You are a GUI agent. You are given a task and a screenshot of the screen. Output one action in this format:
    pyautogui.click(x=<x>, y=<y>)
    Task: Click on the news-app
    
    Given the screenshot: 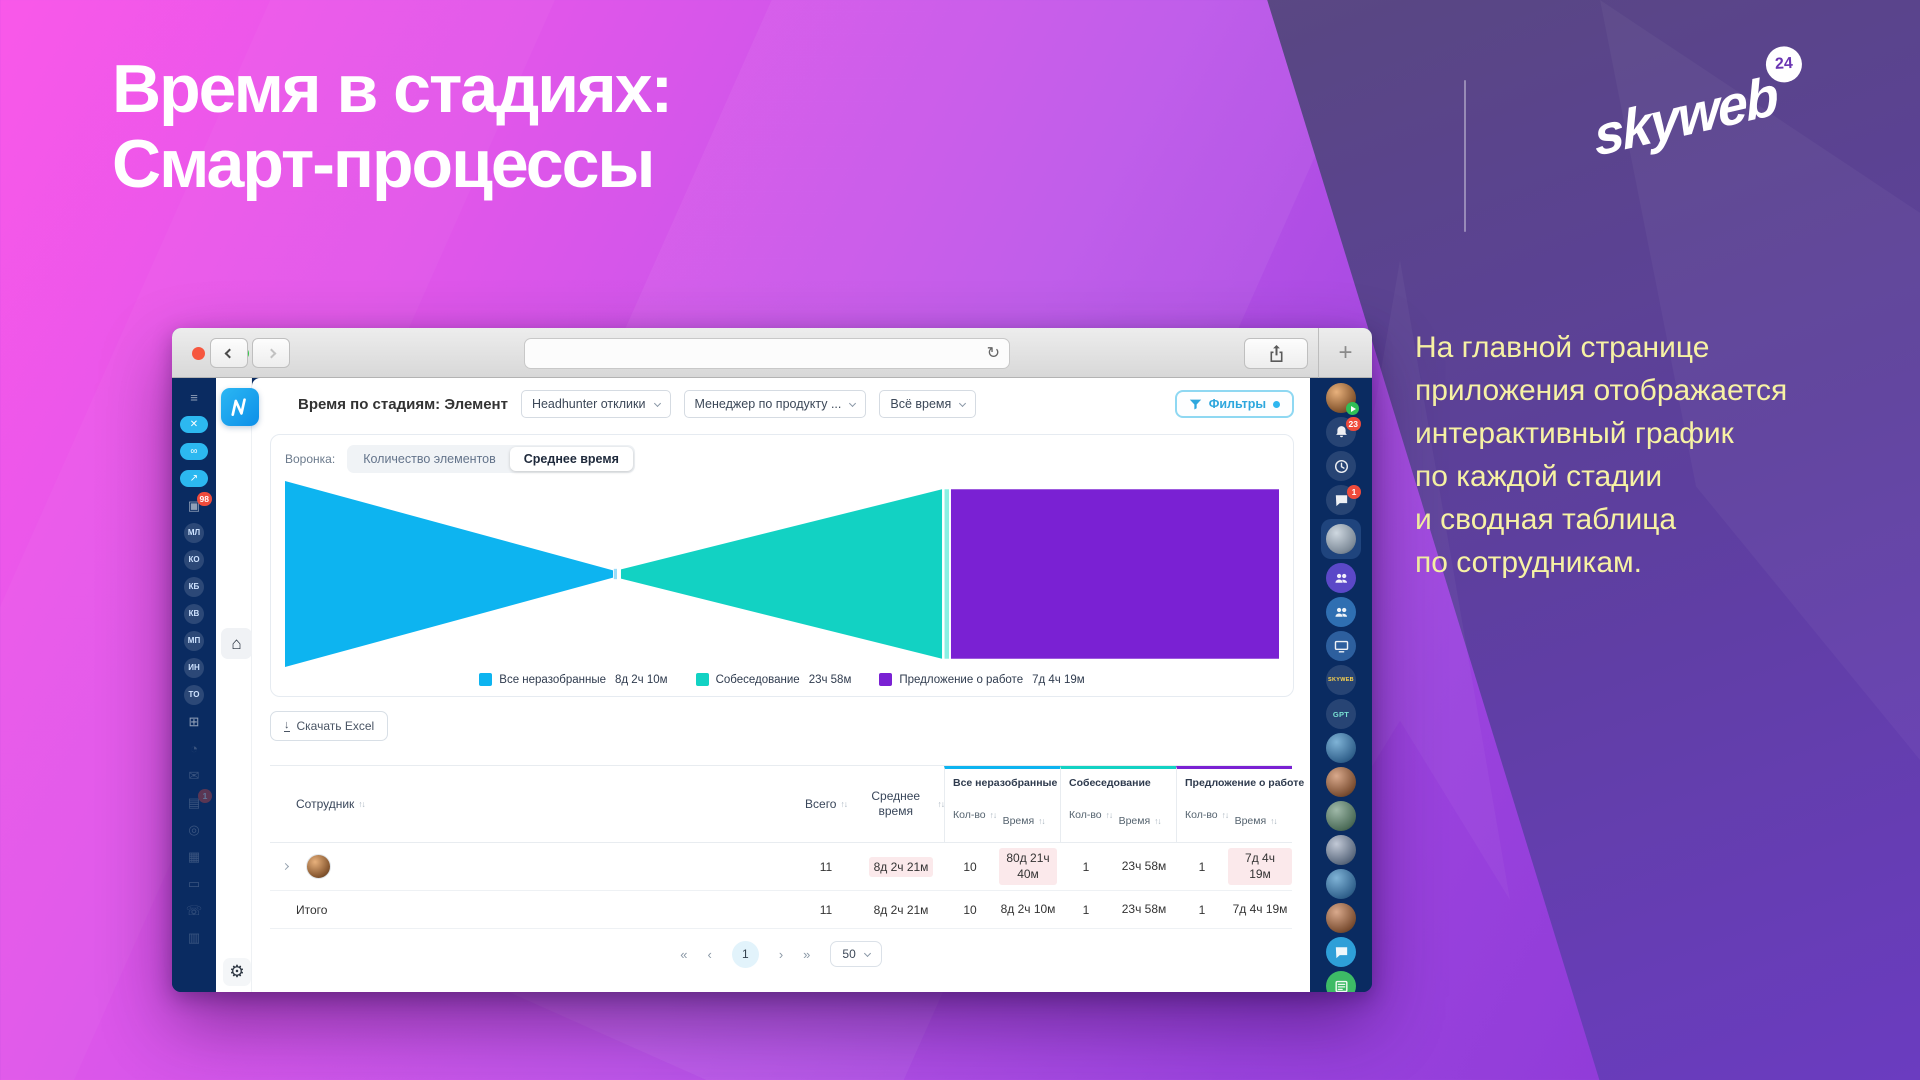 What is the action you would take?
    pyautogui.click(x=1341, y=981)
    